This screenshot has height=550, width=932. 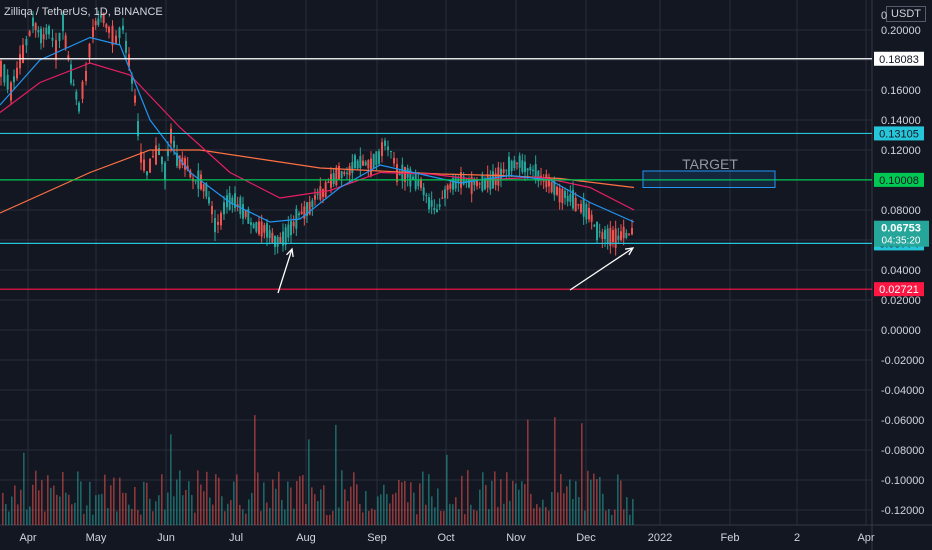 What do you see at coordinates (902, 391) in the screenshot?
I see `y-tick-label: -0.04000` at bounding box center [902, 391].